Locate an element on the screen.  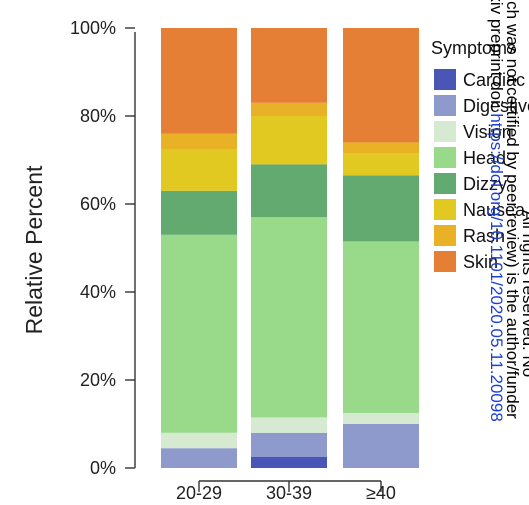
legend-swatch-cardiac is located at coordinates (445, 79).